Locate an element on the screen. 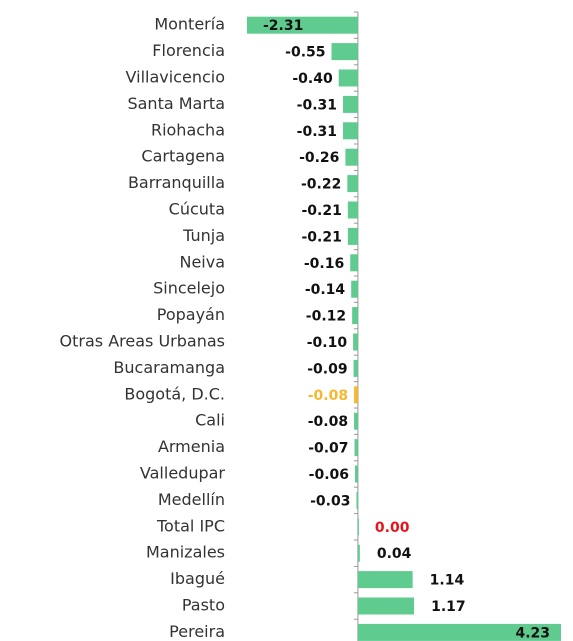 This screenshot has width=573, height=641. value-label: 1.17 is located at coordinates (448, 607).